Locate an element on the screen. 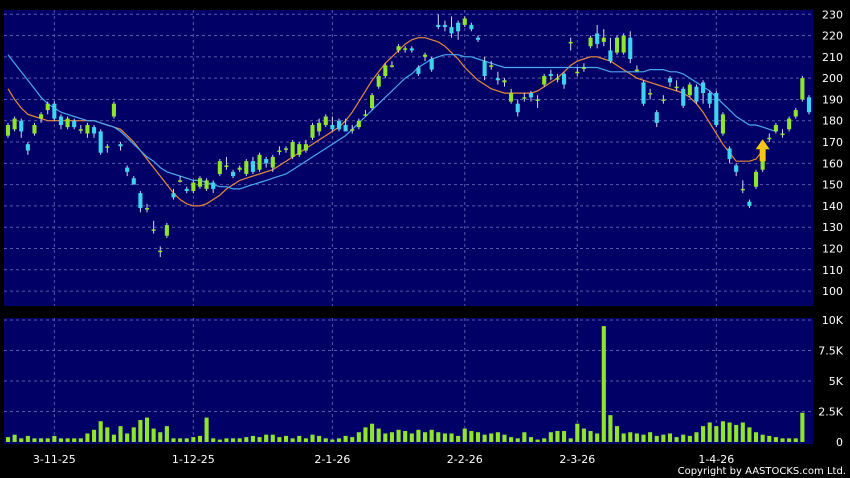 The image size is (850, 478). volume-tick-label: 7.5K is located at coordinates (830, 351).